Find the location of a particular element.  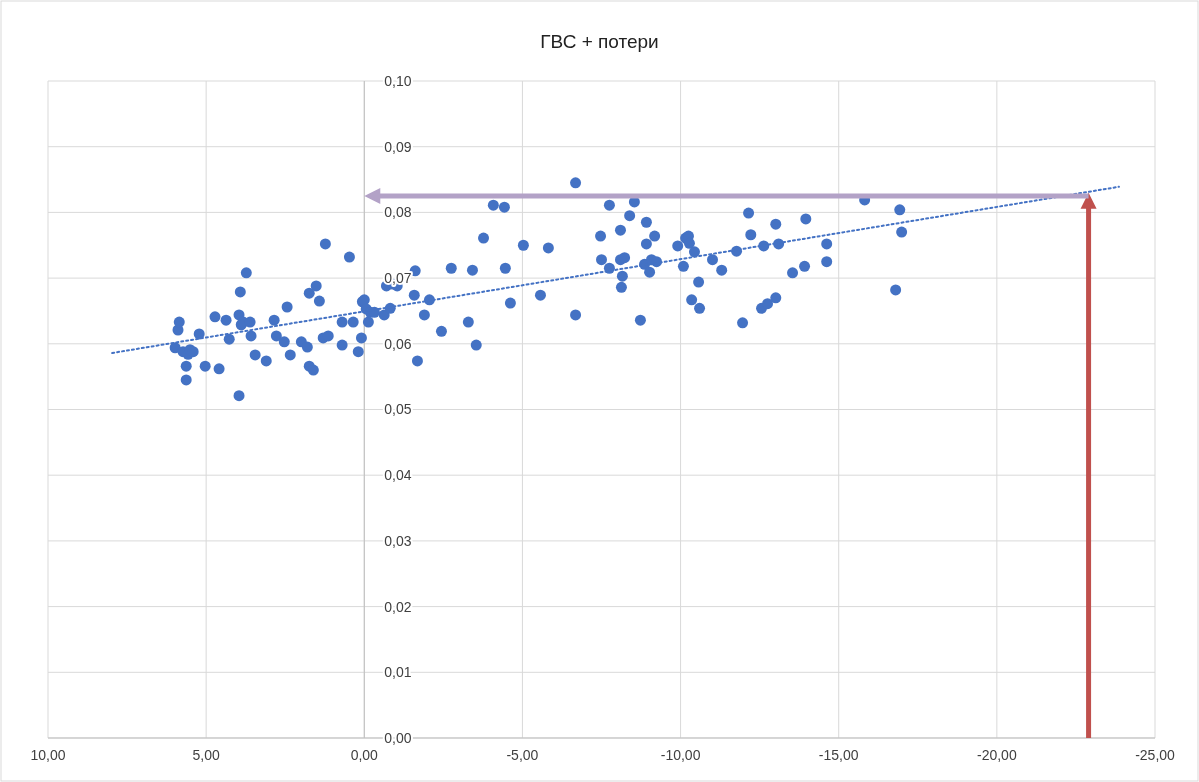

y-tick-label: 0,03 is located at coordinates (398, 540).